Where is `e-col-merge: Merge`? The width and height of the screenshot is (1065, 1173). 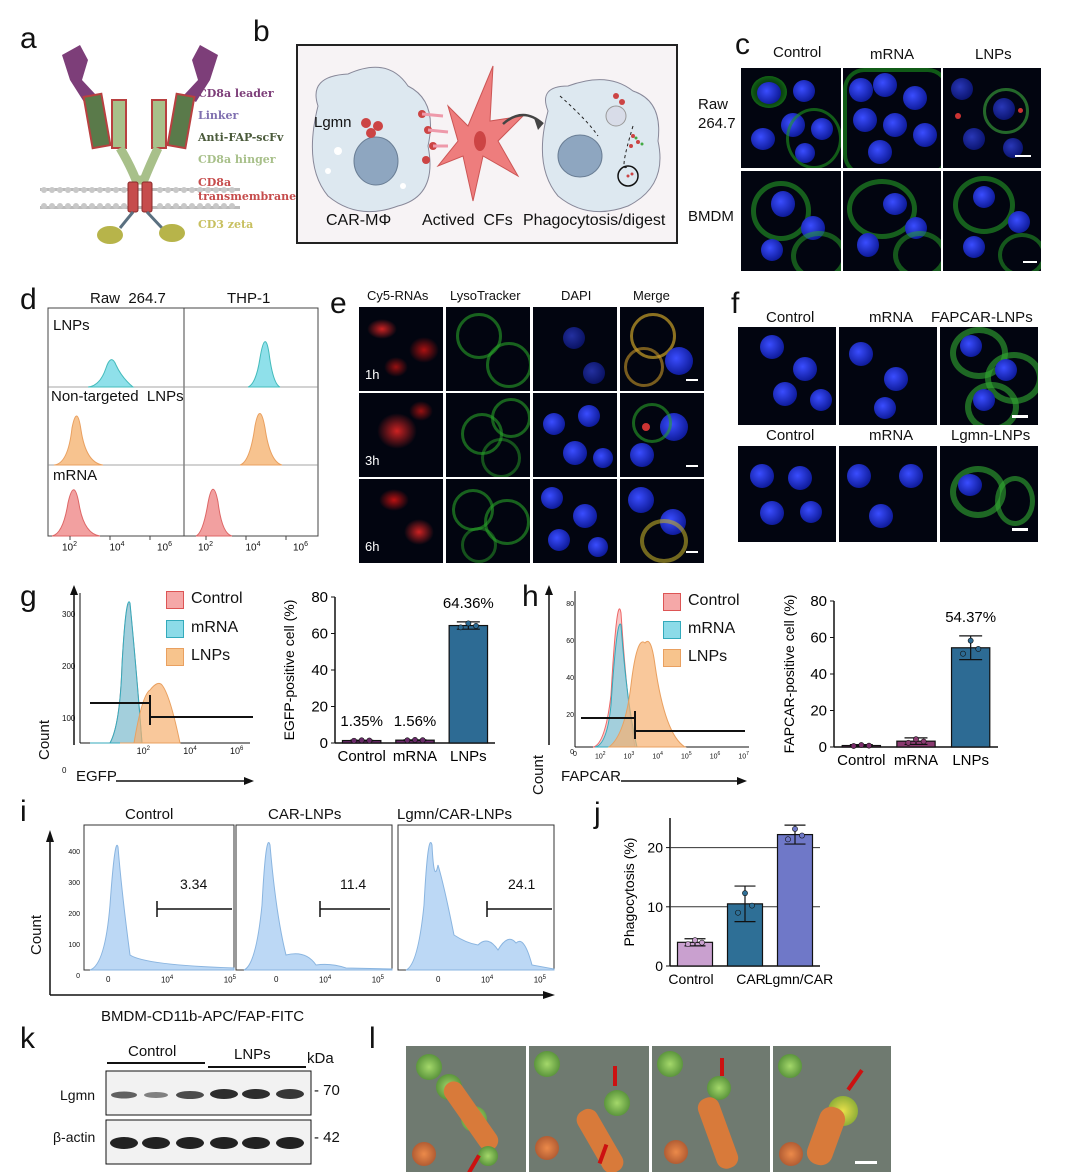
e-col-merge: Merge is located at coordinates (651, 295).